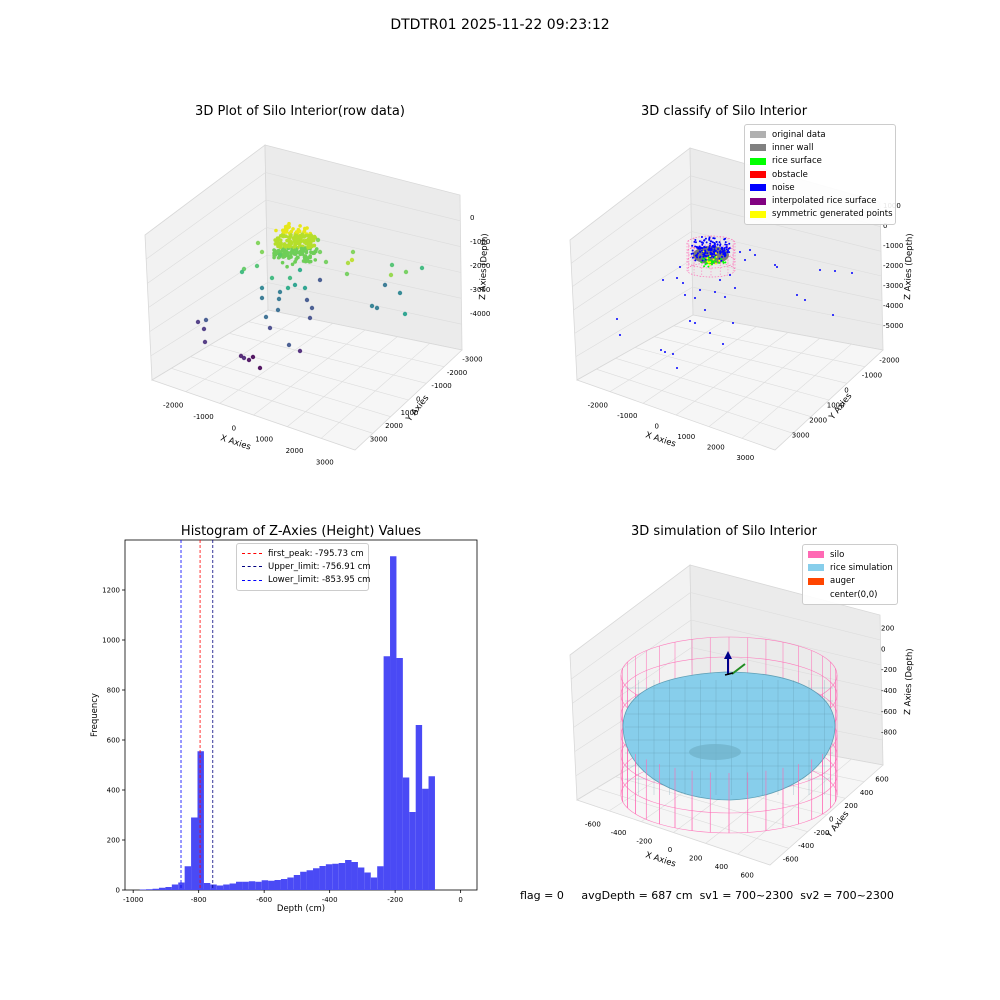  Describe the element at coordinates (832, 214) in the screenshot. I see `legend-label: symmetric generated points` at that location.